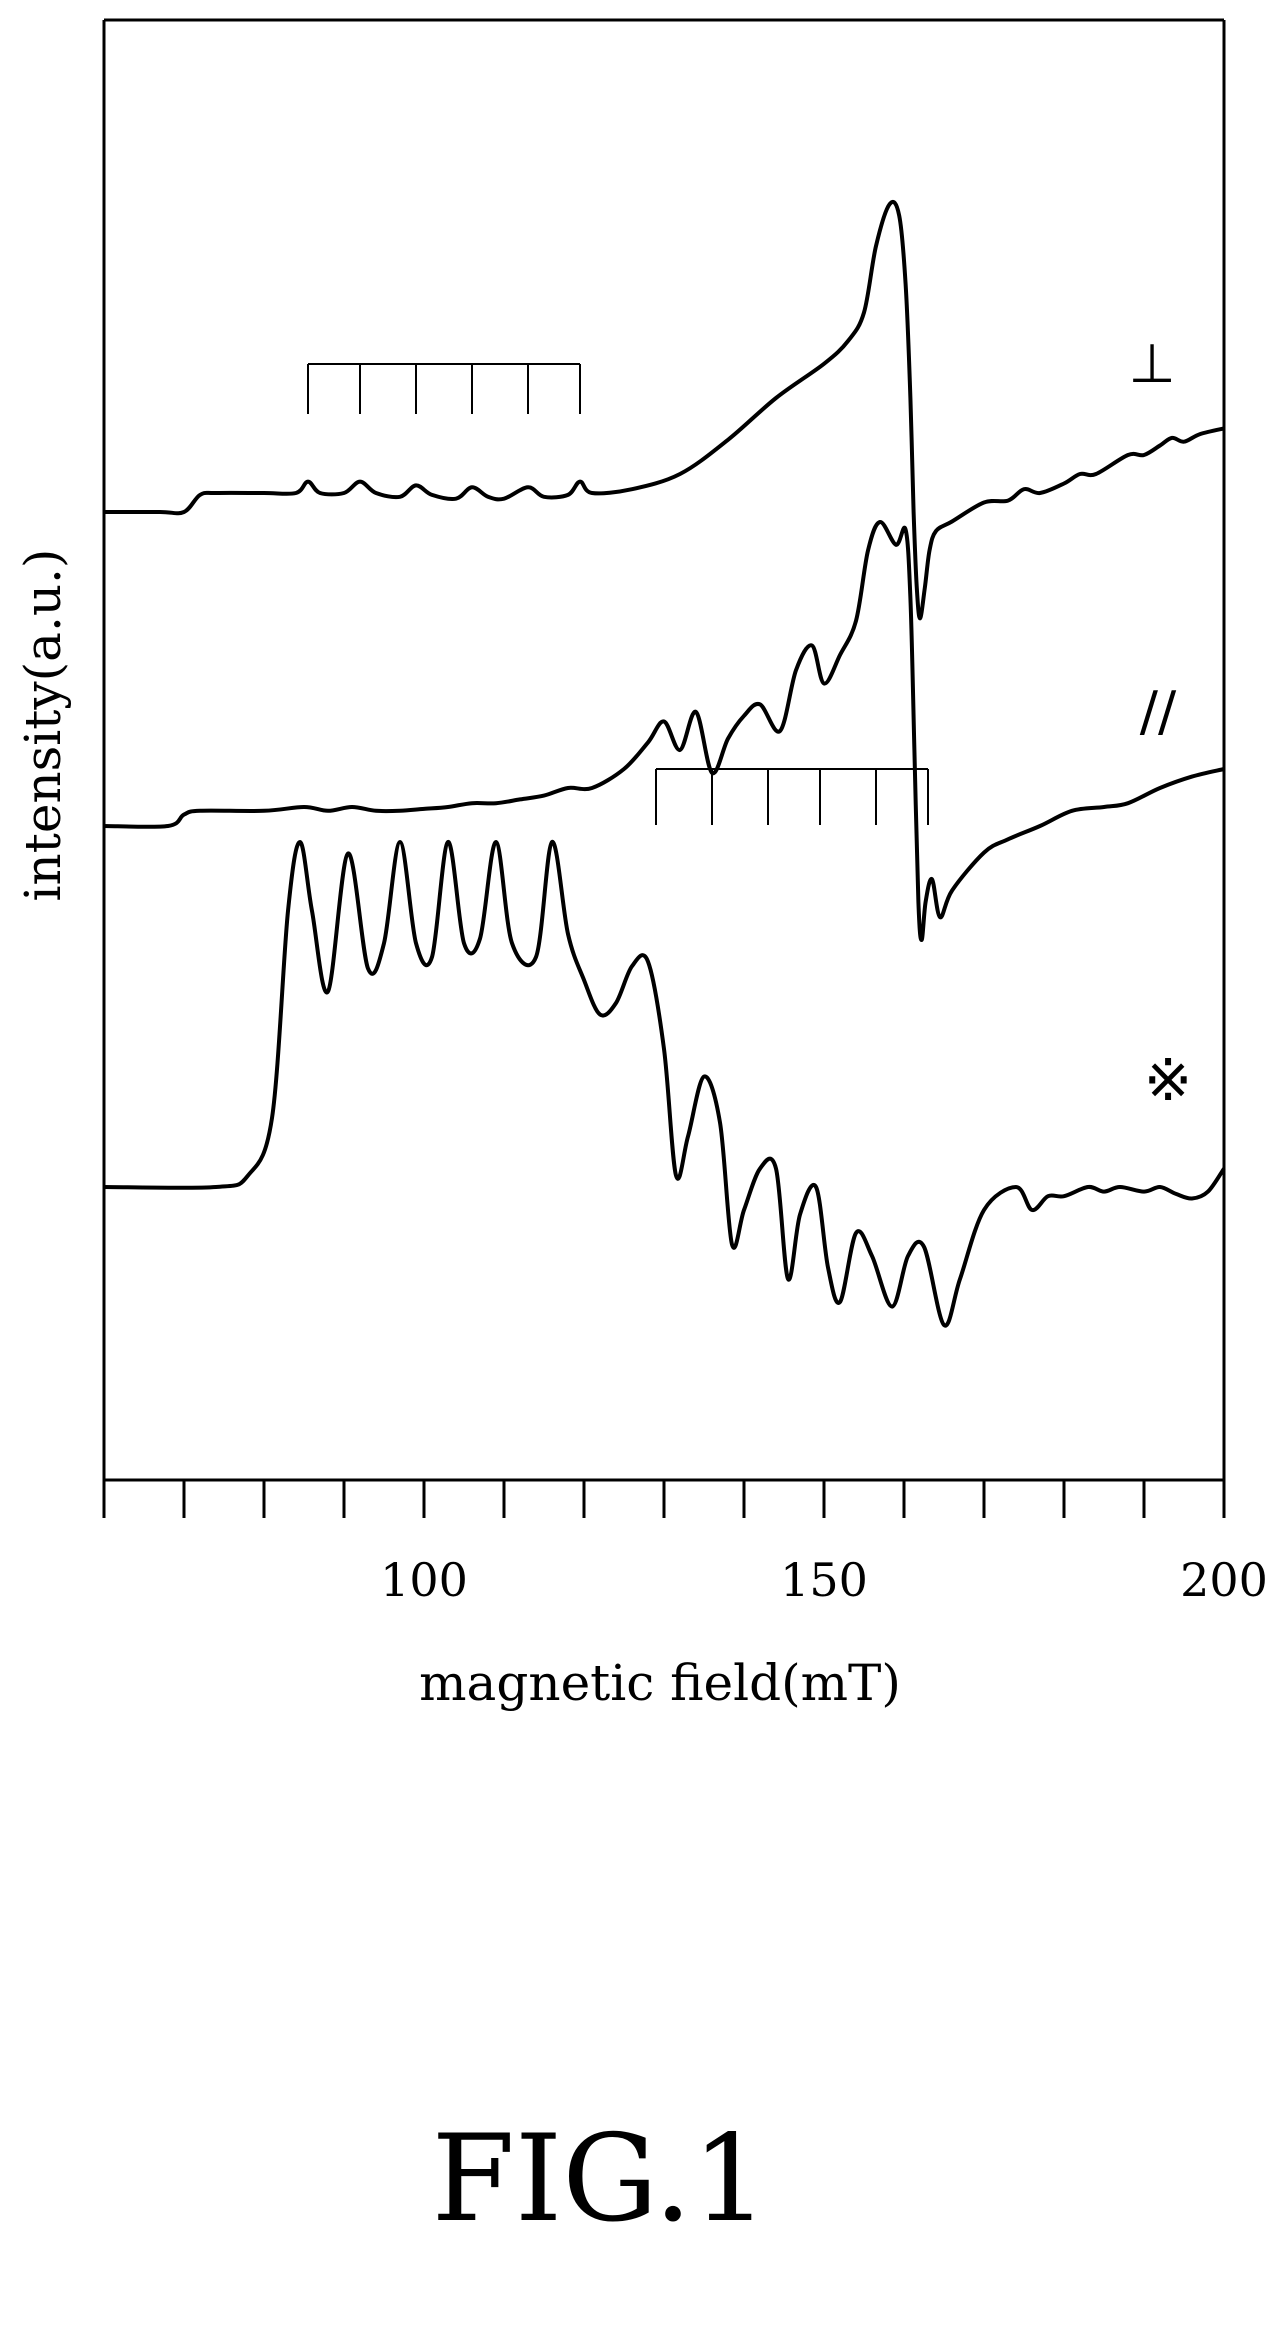 The width and height of the screenshot is (1278, 2340). Describe the element at coordinates (664, 1499) in the screenshot. I see `x-axis-ticks` at that location.